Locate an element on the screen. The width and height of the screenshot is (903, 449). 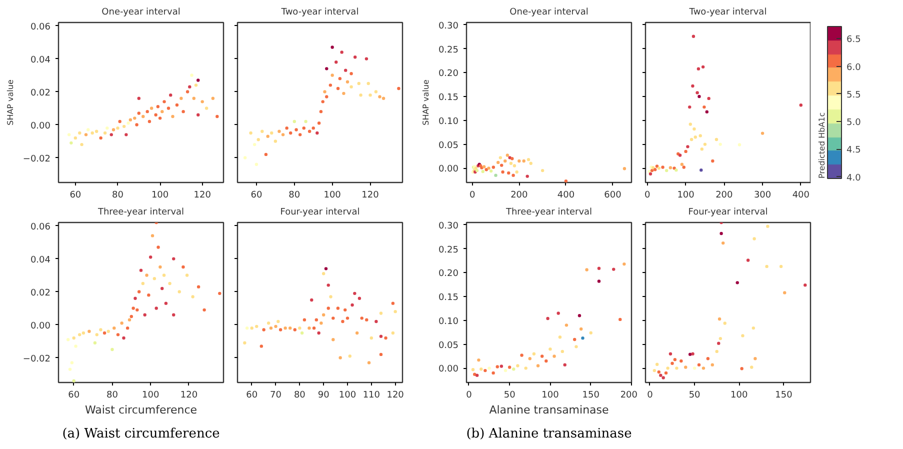
x-axis-title: Waist circumference is located at coordinates (141, 410).